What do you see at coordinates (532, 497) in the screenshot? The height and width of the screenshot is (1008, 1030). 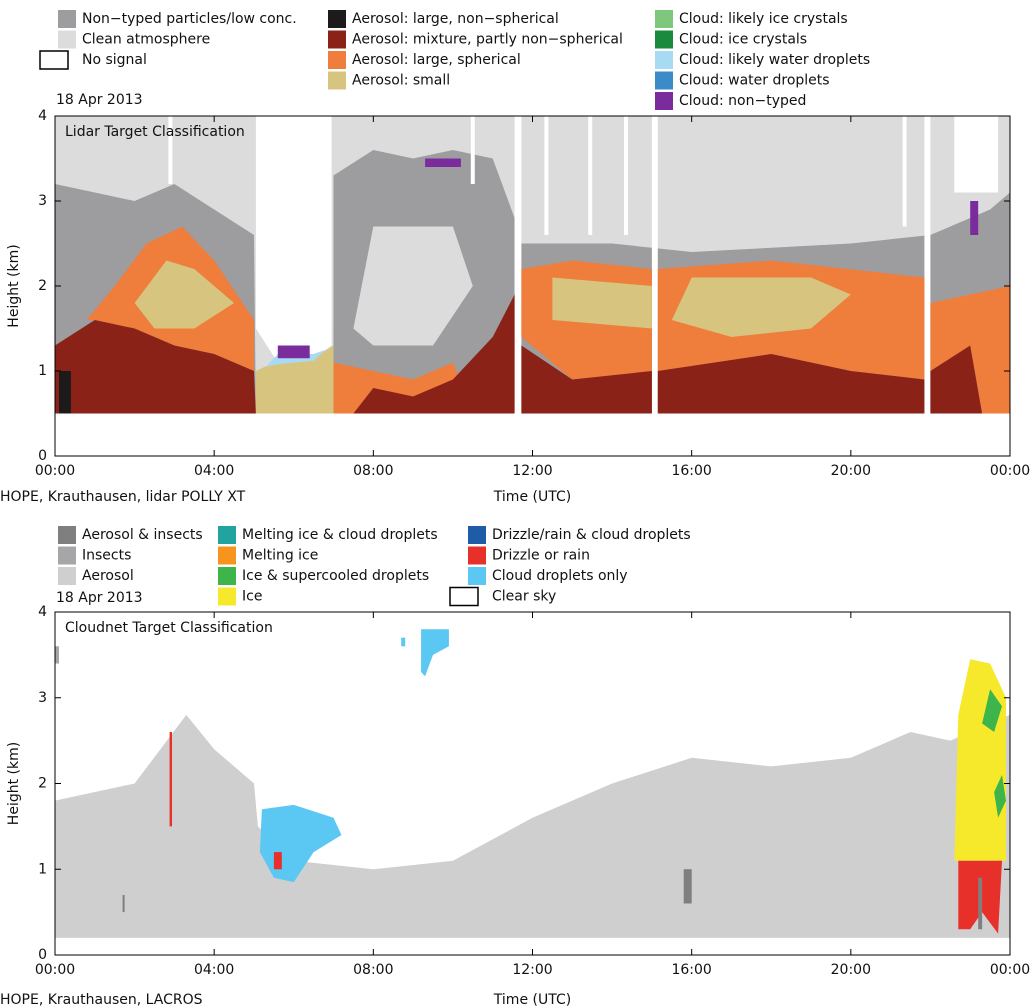 I see `x-axis-label: Time (UTC)` at bounding box center [532, 497].